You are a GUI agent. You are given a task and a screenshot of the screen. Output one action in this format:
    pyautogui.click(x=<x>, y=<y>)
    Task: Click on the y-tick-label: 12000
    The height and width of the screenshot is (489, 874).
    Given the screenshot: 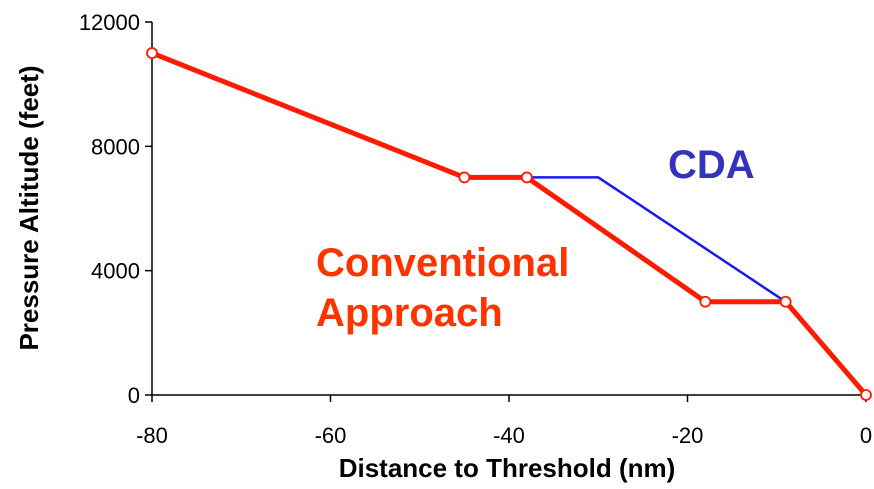 What is the action you would take?
    pyautogui.click(x=109, y=22)
    